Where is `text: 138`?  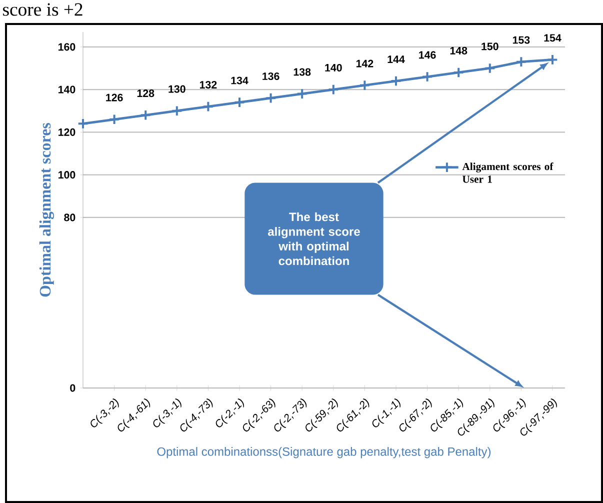
text: 138 is located at coordinates (302, 72).